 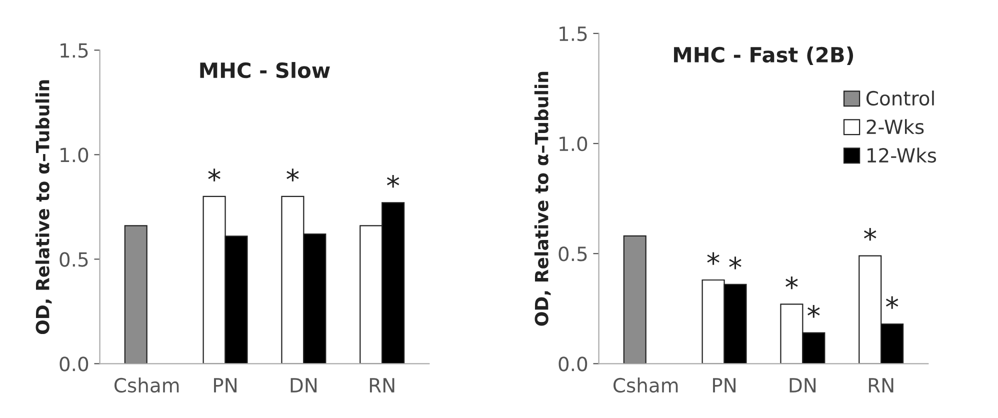 What do you see at coordinates (764, 56) in the screenshot?
I see `text: MHC - Fast (2B)` at bounding box center [764, 56].